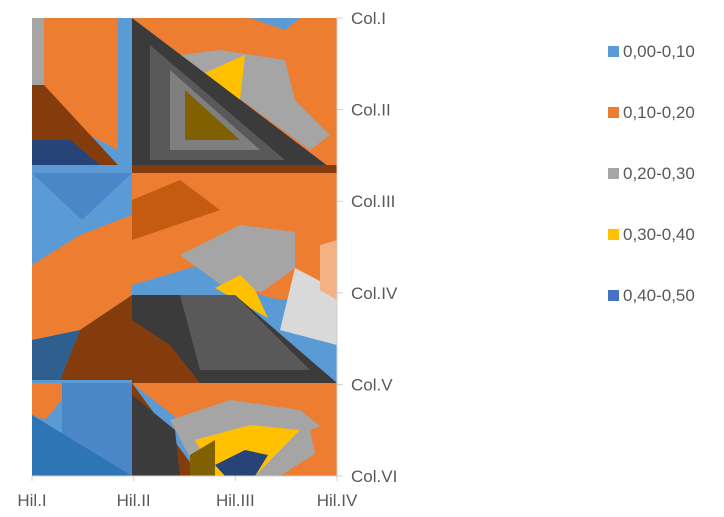 This screenshot has width=724, height=517. What do you see at coordinates (31, 500) in the screenshot?
I see `x-tick-label: Hil.I` at bounding box center [31, 500].